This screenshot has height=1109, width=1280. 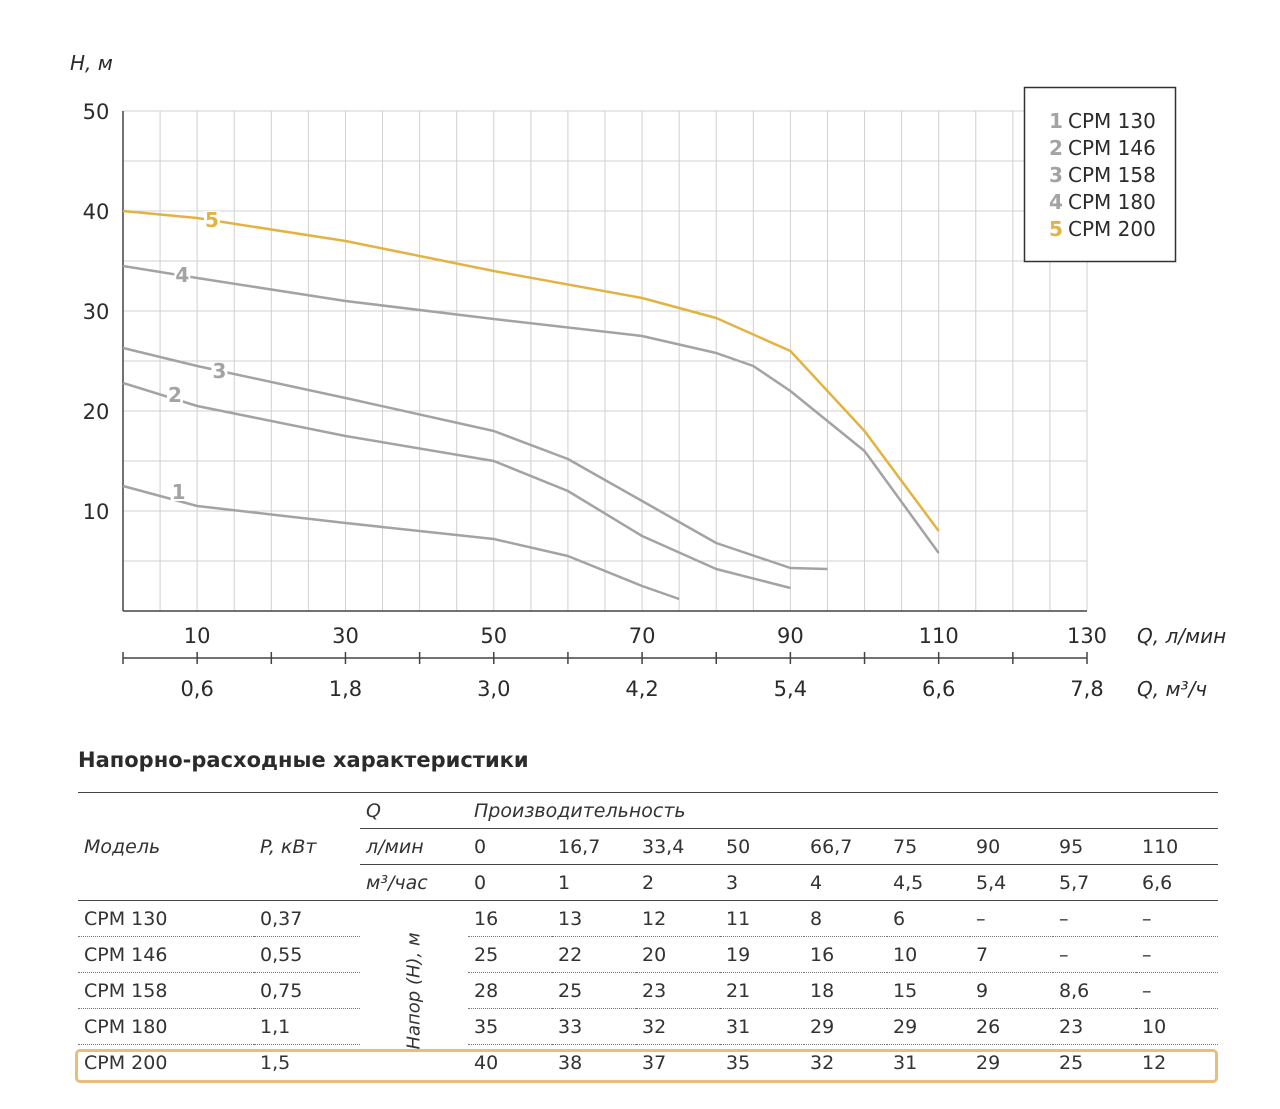 I want to click on value-cell: 8,6, so click(x=1094, y=990).